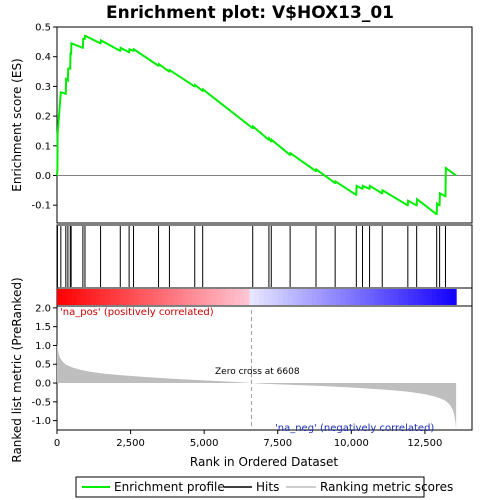 This screenshot has height=500, width=500. I want to click on legend-label-metric: Ranking metric scores, so click(386, 487).